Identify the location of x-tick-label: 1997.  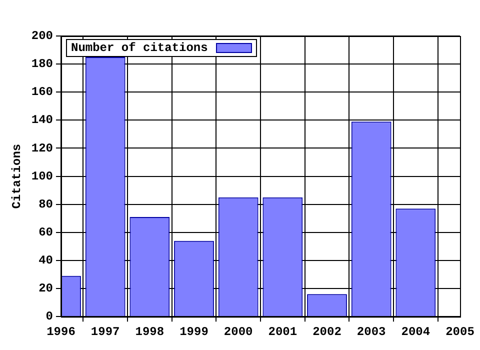
(105, 331).